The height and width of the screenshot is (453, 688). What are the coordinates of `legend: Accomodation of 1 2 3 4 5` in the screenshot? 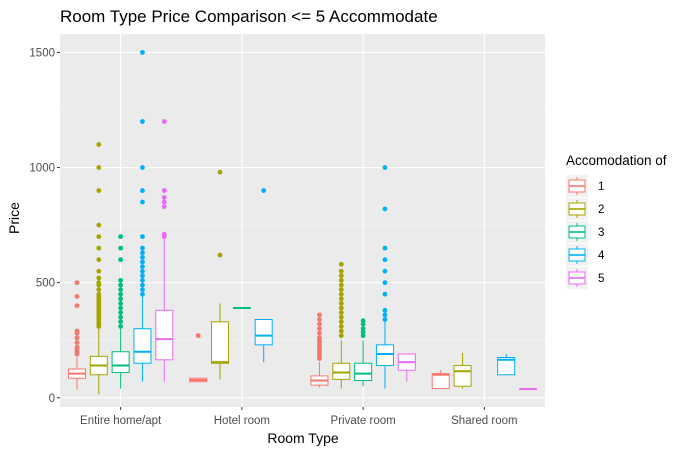 It's located at (616, 221).